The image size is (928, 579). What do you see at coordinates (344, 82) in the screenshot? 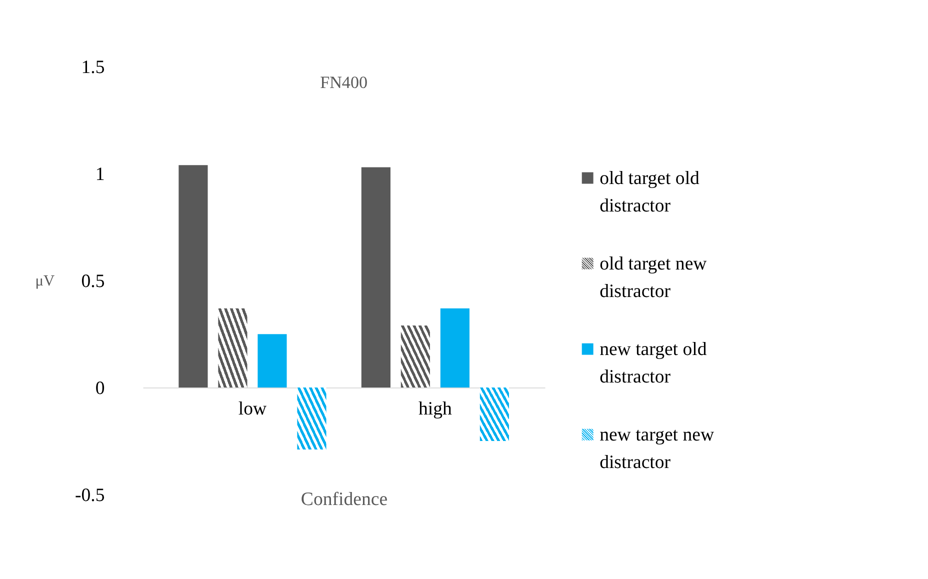
I see `chart-title: FN400` at bounding box center [344, 82].